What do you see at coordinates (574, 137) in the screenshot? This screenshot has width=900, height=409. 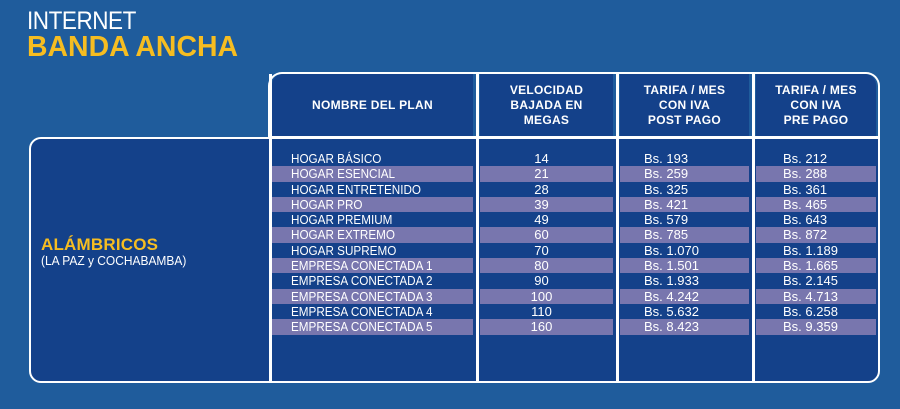 I see `header-divider` at bounding box center [574, 137].